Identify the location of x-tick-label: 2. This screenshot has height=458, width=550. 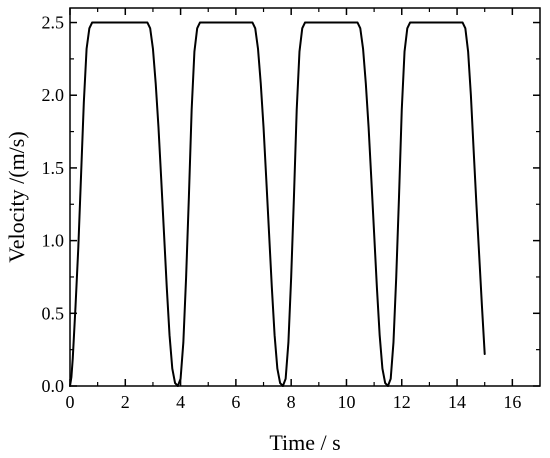
(125, 402).